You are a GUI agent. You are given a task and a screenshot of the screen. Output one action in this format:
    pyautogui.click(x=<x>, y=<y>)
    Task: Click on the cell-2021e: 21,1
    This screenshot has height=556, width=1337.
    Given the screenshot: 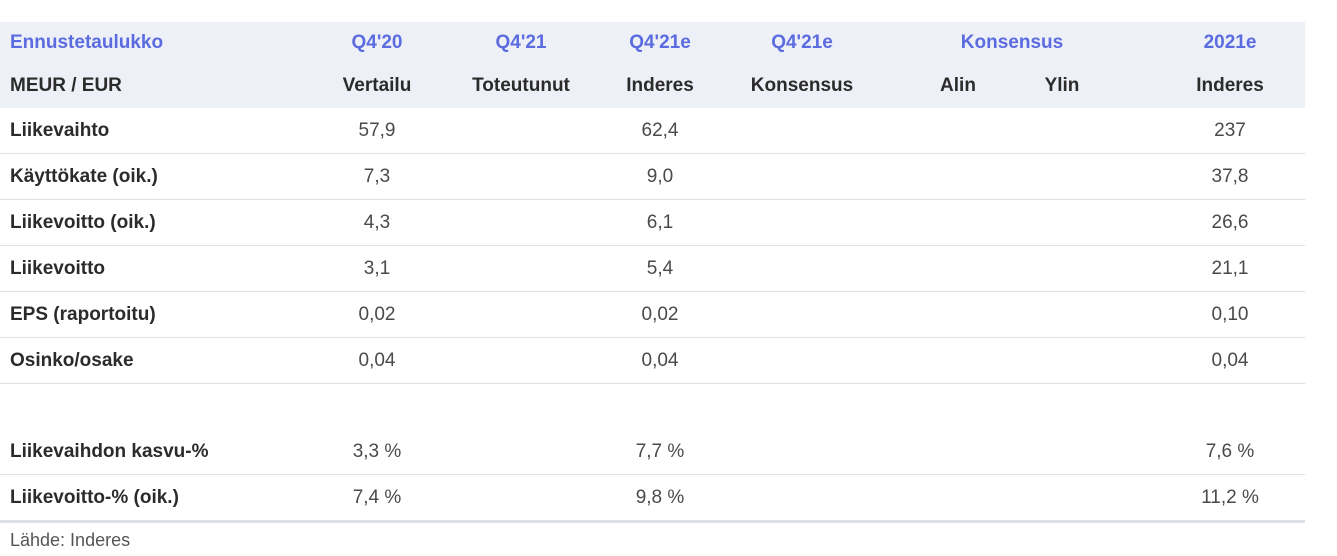 What is the action you would take?
    pyautogui.click(x=1230, y=268)
    